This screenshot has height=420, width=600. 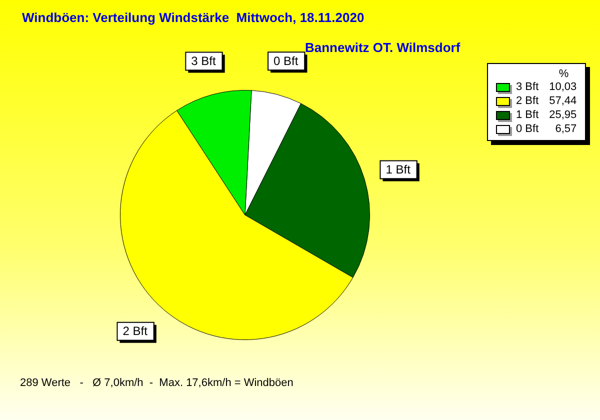 What do you see at coordinates (527, 87) in the screenshot?
I see `legend-label: 3 Bft` at bounding box center [527, 87].